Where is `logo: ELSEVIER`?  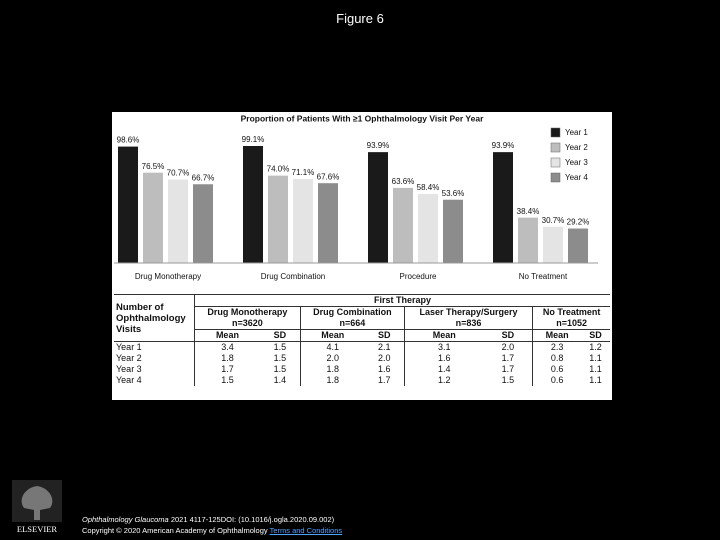
logo: ELSEVIER is located at coordinates (37, 507).